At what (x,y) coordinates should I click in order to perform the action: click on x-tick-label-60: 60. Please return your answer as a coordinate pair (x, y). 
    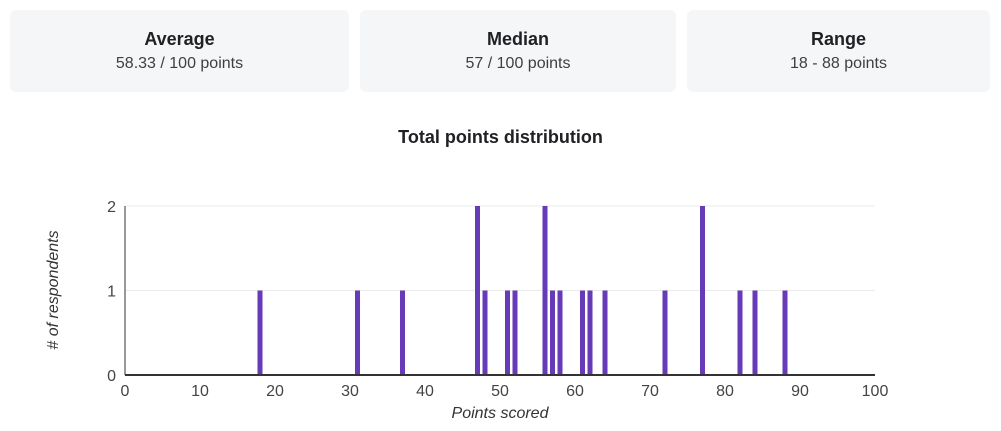
    Looking at the image, I should click on (575, 391).